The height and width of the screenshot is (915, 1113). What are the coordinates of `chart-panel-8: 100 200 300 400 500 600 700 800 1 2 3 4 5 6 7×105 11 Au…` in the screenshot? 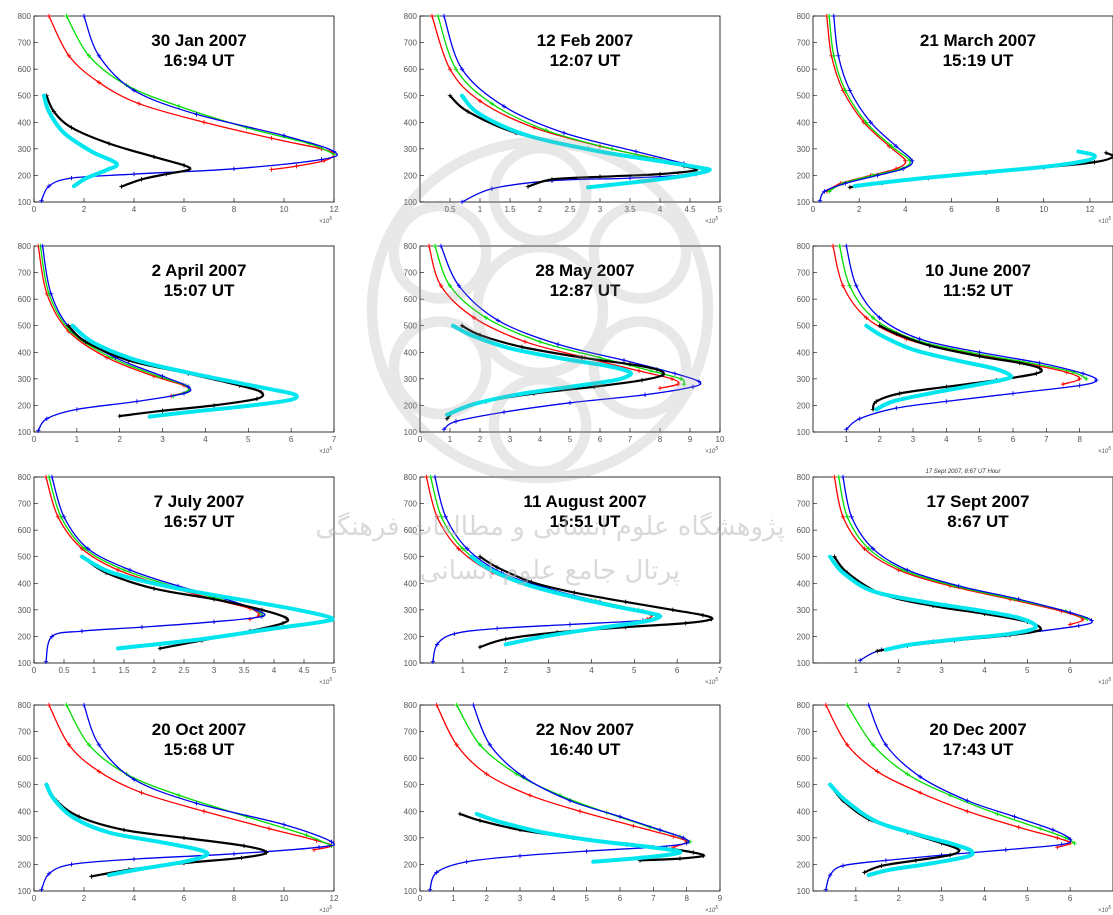 It's located at (563, 579).